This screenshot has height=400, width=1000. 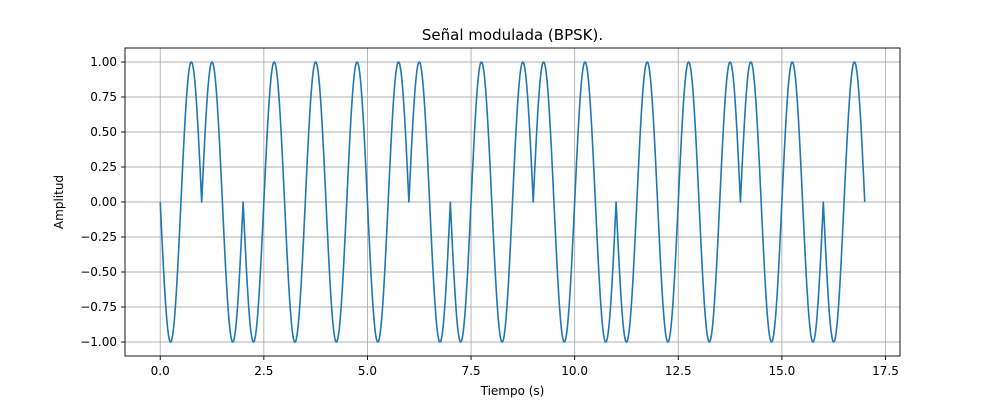 I want to click on x-tick-label: 12.5, so click(x=678, y=371).